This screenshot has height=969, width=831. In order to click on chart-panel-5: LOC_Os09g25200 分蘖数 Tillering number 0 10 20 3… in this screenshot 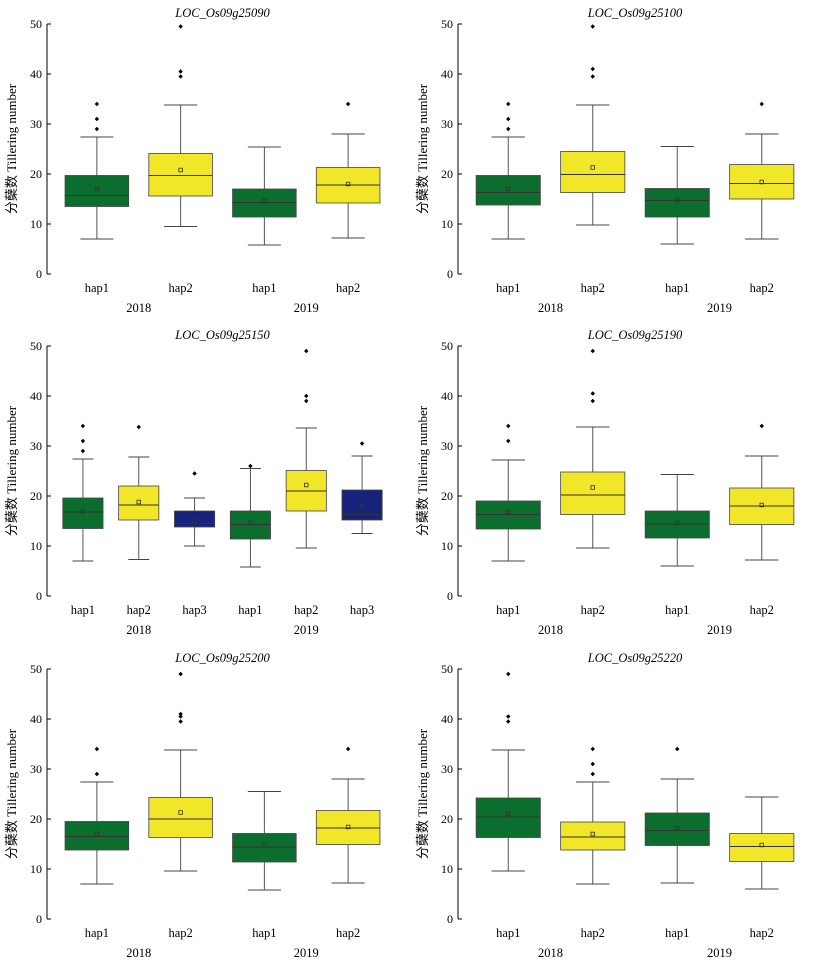, I will do `click(192, 805)`.